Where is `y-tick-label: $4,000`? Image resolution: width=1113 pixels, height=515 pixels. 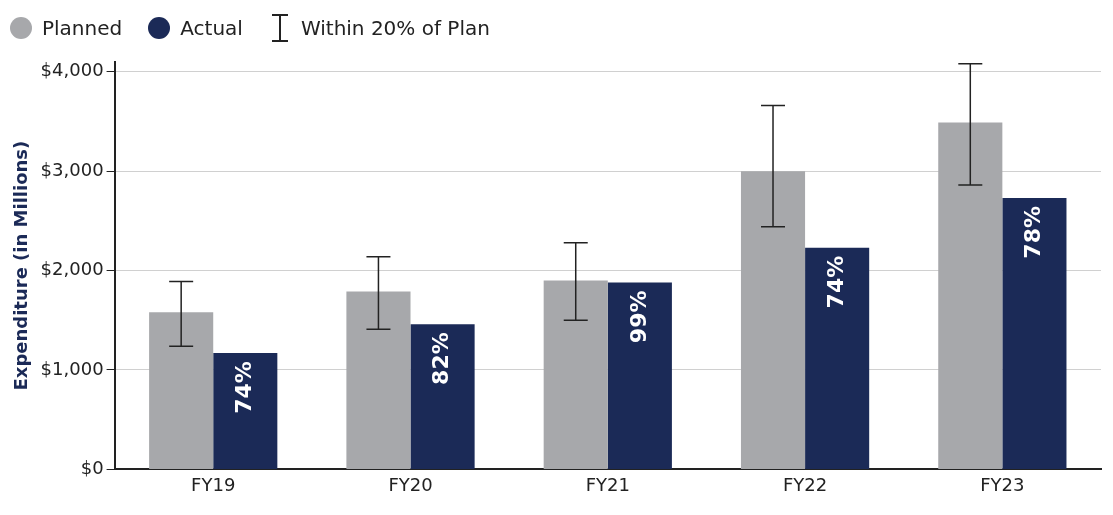
y-tick-label: $4,000 is located at coordinates (72, 70).